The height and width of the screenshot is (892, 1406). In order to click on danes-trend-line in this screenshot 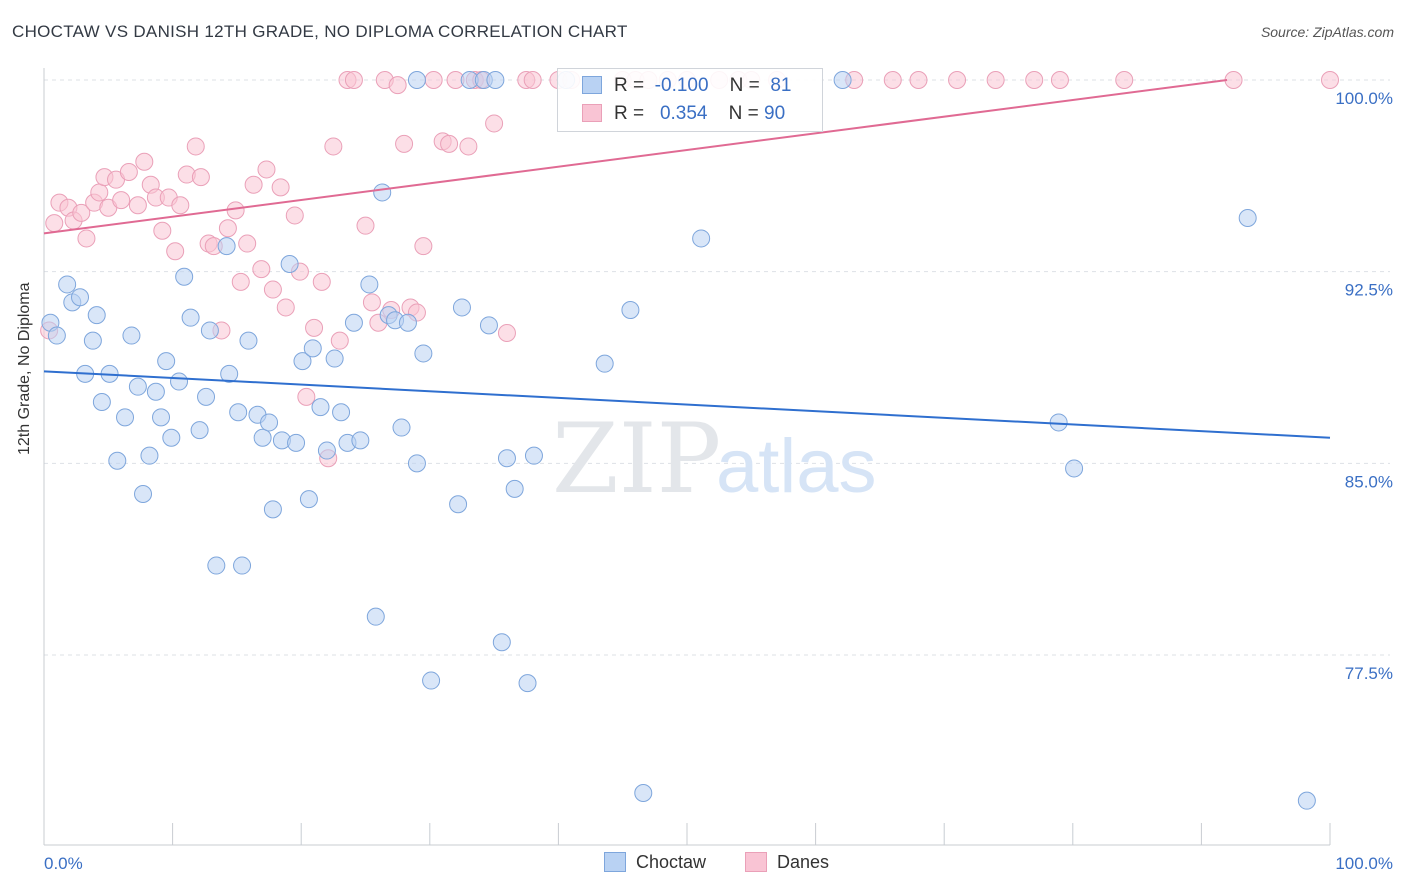, I will do `click(635, 157)`.